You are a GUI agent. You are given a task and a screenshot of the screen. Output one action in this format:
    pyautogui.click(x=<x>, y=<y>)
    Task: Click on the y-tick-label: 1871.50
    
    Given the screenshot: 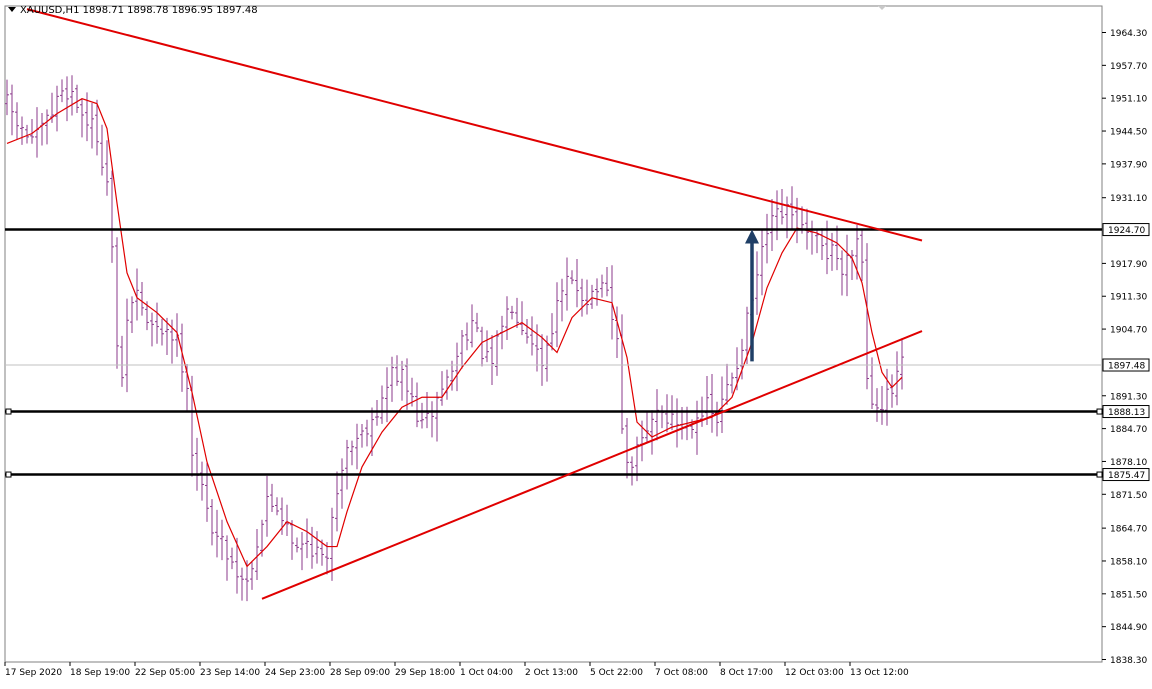 What is the action you would take?
    pyautogui.click(x=1128, y=496)
    